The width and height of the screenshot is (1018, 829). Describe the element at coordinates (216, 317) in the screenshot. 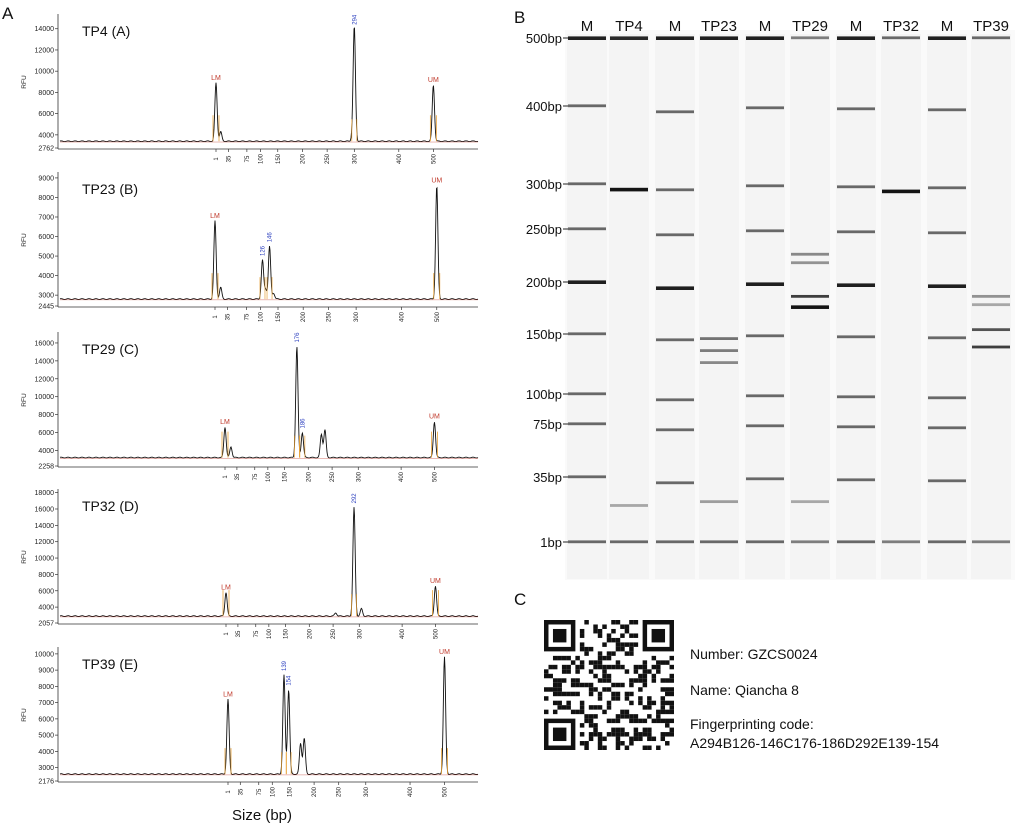

I see `x-tick-label: 1` at that location.